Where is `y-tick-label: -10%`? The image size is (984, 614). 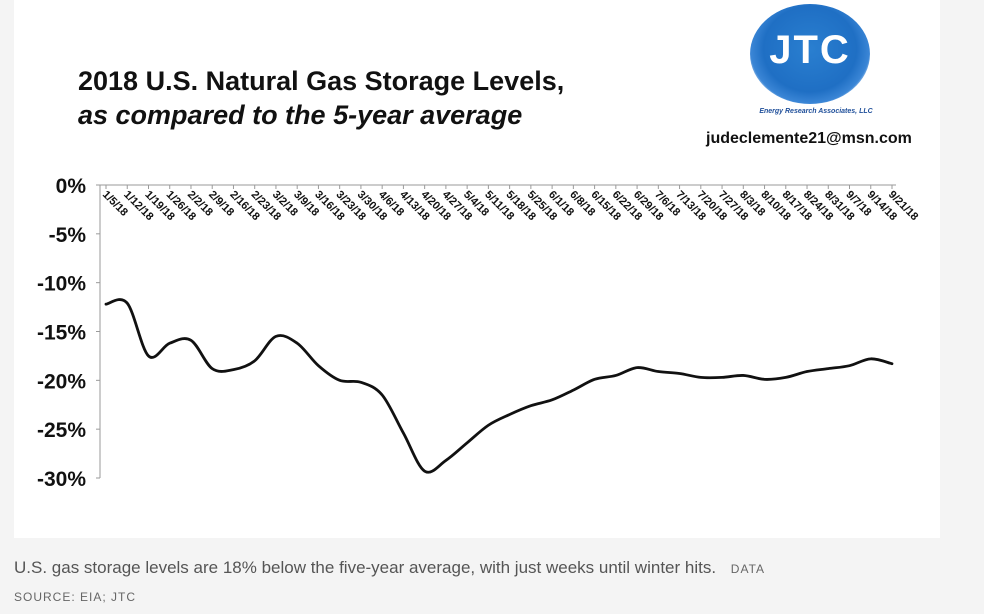
y-tick-label: -10% is located at coordinates (61, 284).